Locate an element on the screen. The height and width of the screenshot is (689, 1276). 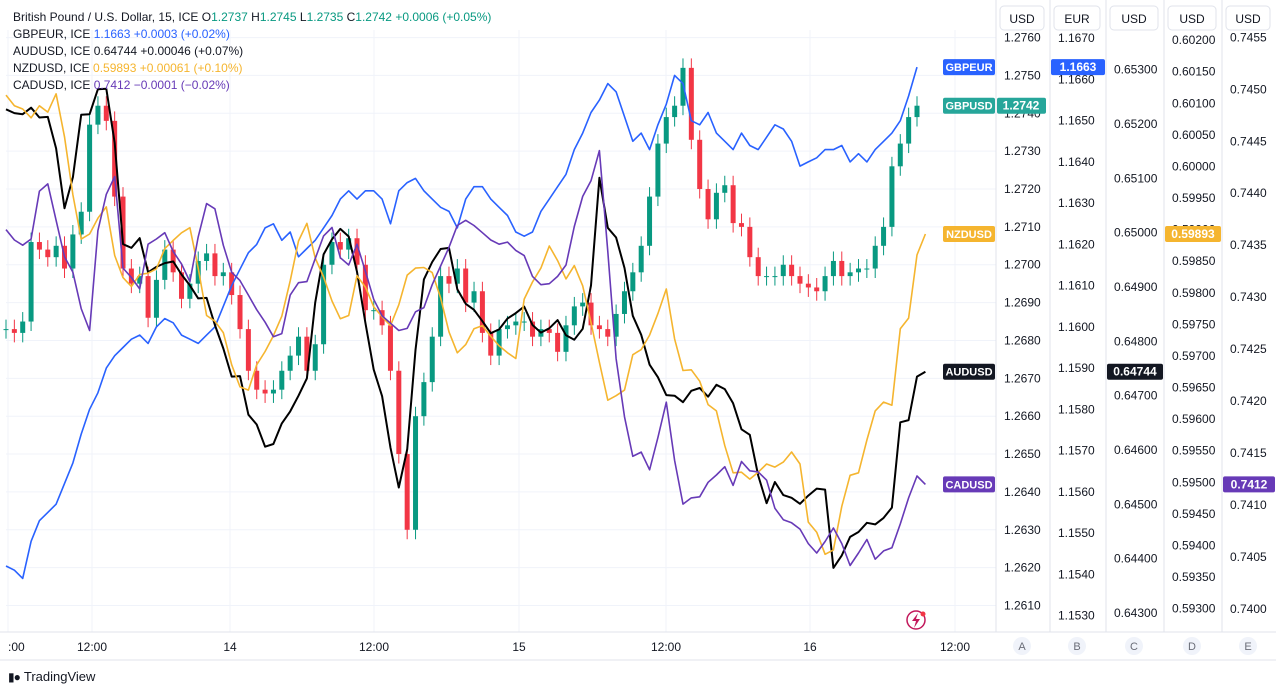
price-tick-label: 1.2640 is located at coordinates (1022, 492).